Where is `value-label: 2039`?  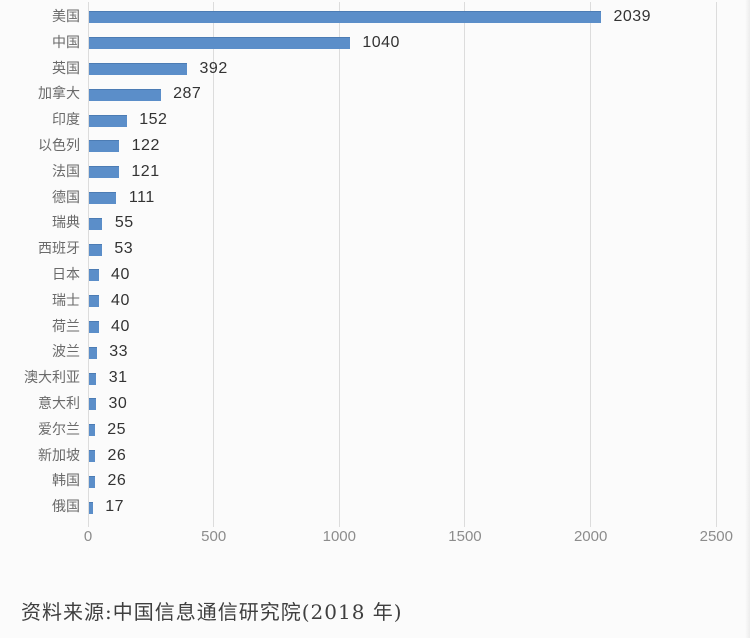 value-label: 2039 is located at coordinates (632, 16).